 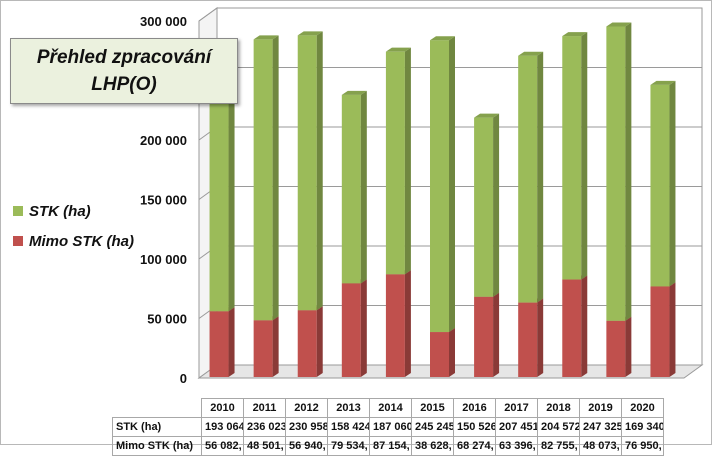 I want to click on legend-item-stk: STK (ha), so click(x=73, y=211).